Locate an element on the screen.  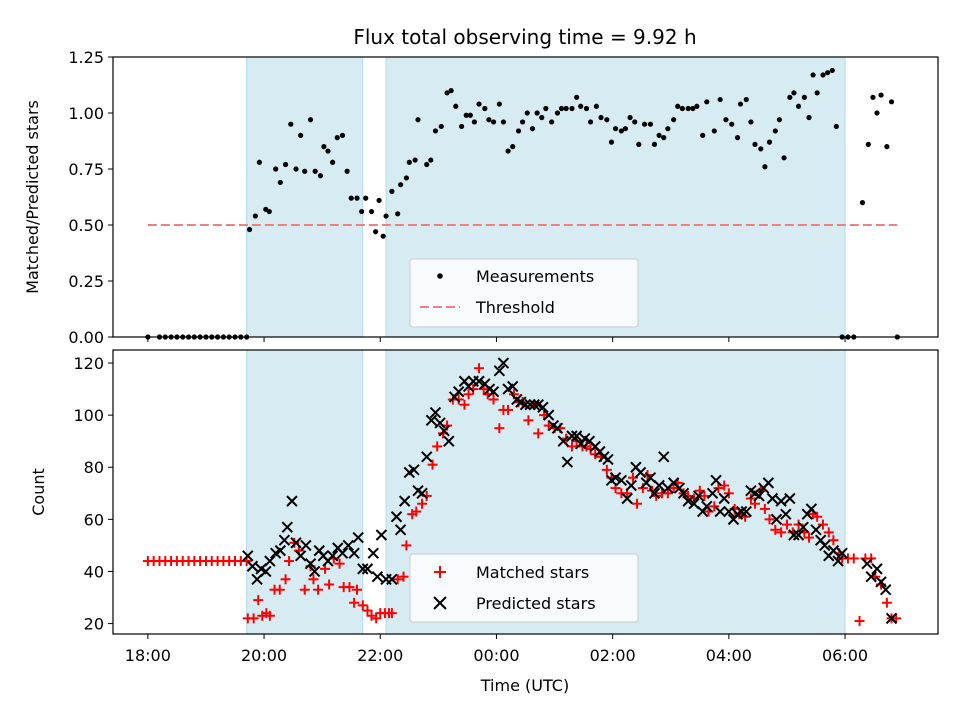
top-y-tick-label: 0.00 is located at coordinates (86, 337).